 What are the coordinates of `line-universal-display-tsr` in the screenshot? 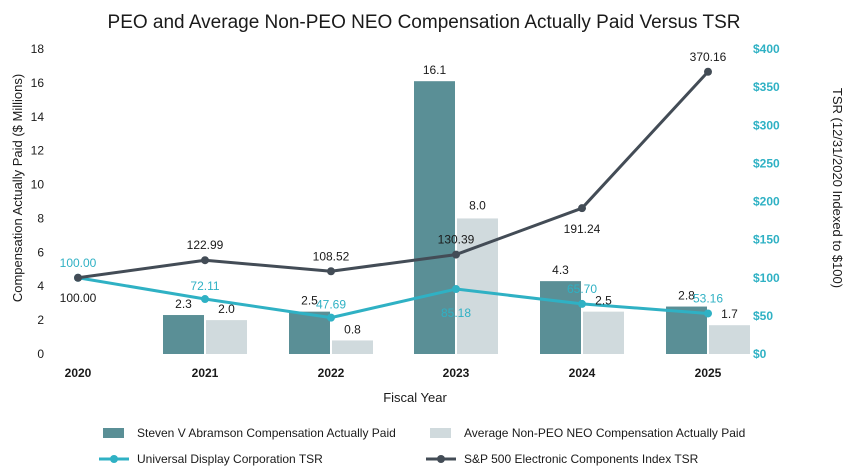 It's located at (393, 298).